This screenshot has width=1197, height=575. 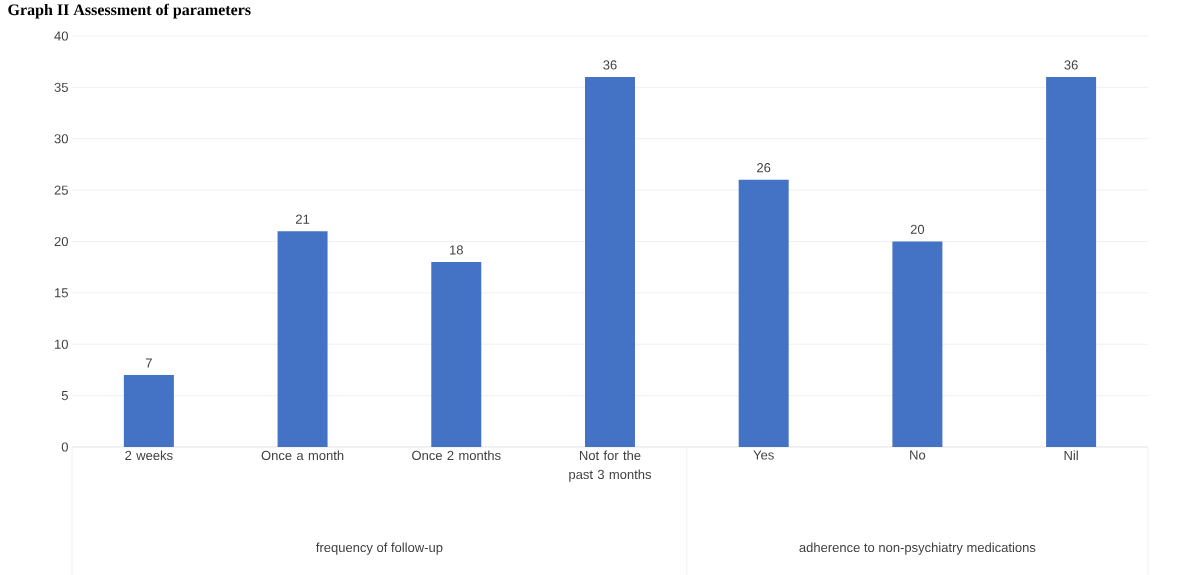 What do you see at coordinates (918, 455) in the screenshot?
I see `x-tick-label: No` at bounding box center [918, 455].